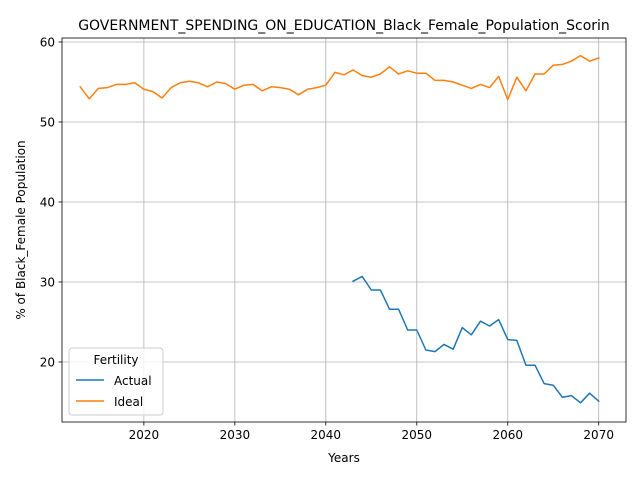  What do you see at coordinates (476, 339) in the screenshot?
I see `series-line-actual` at bounding box center [476, 339].